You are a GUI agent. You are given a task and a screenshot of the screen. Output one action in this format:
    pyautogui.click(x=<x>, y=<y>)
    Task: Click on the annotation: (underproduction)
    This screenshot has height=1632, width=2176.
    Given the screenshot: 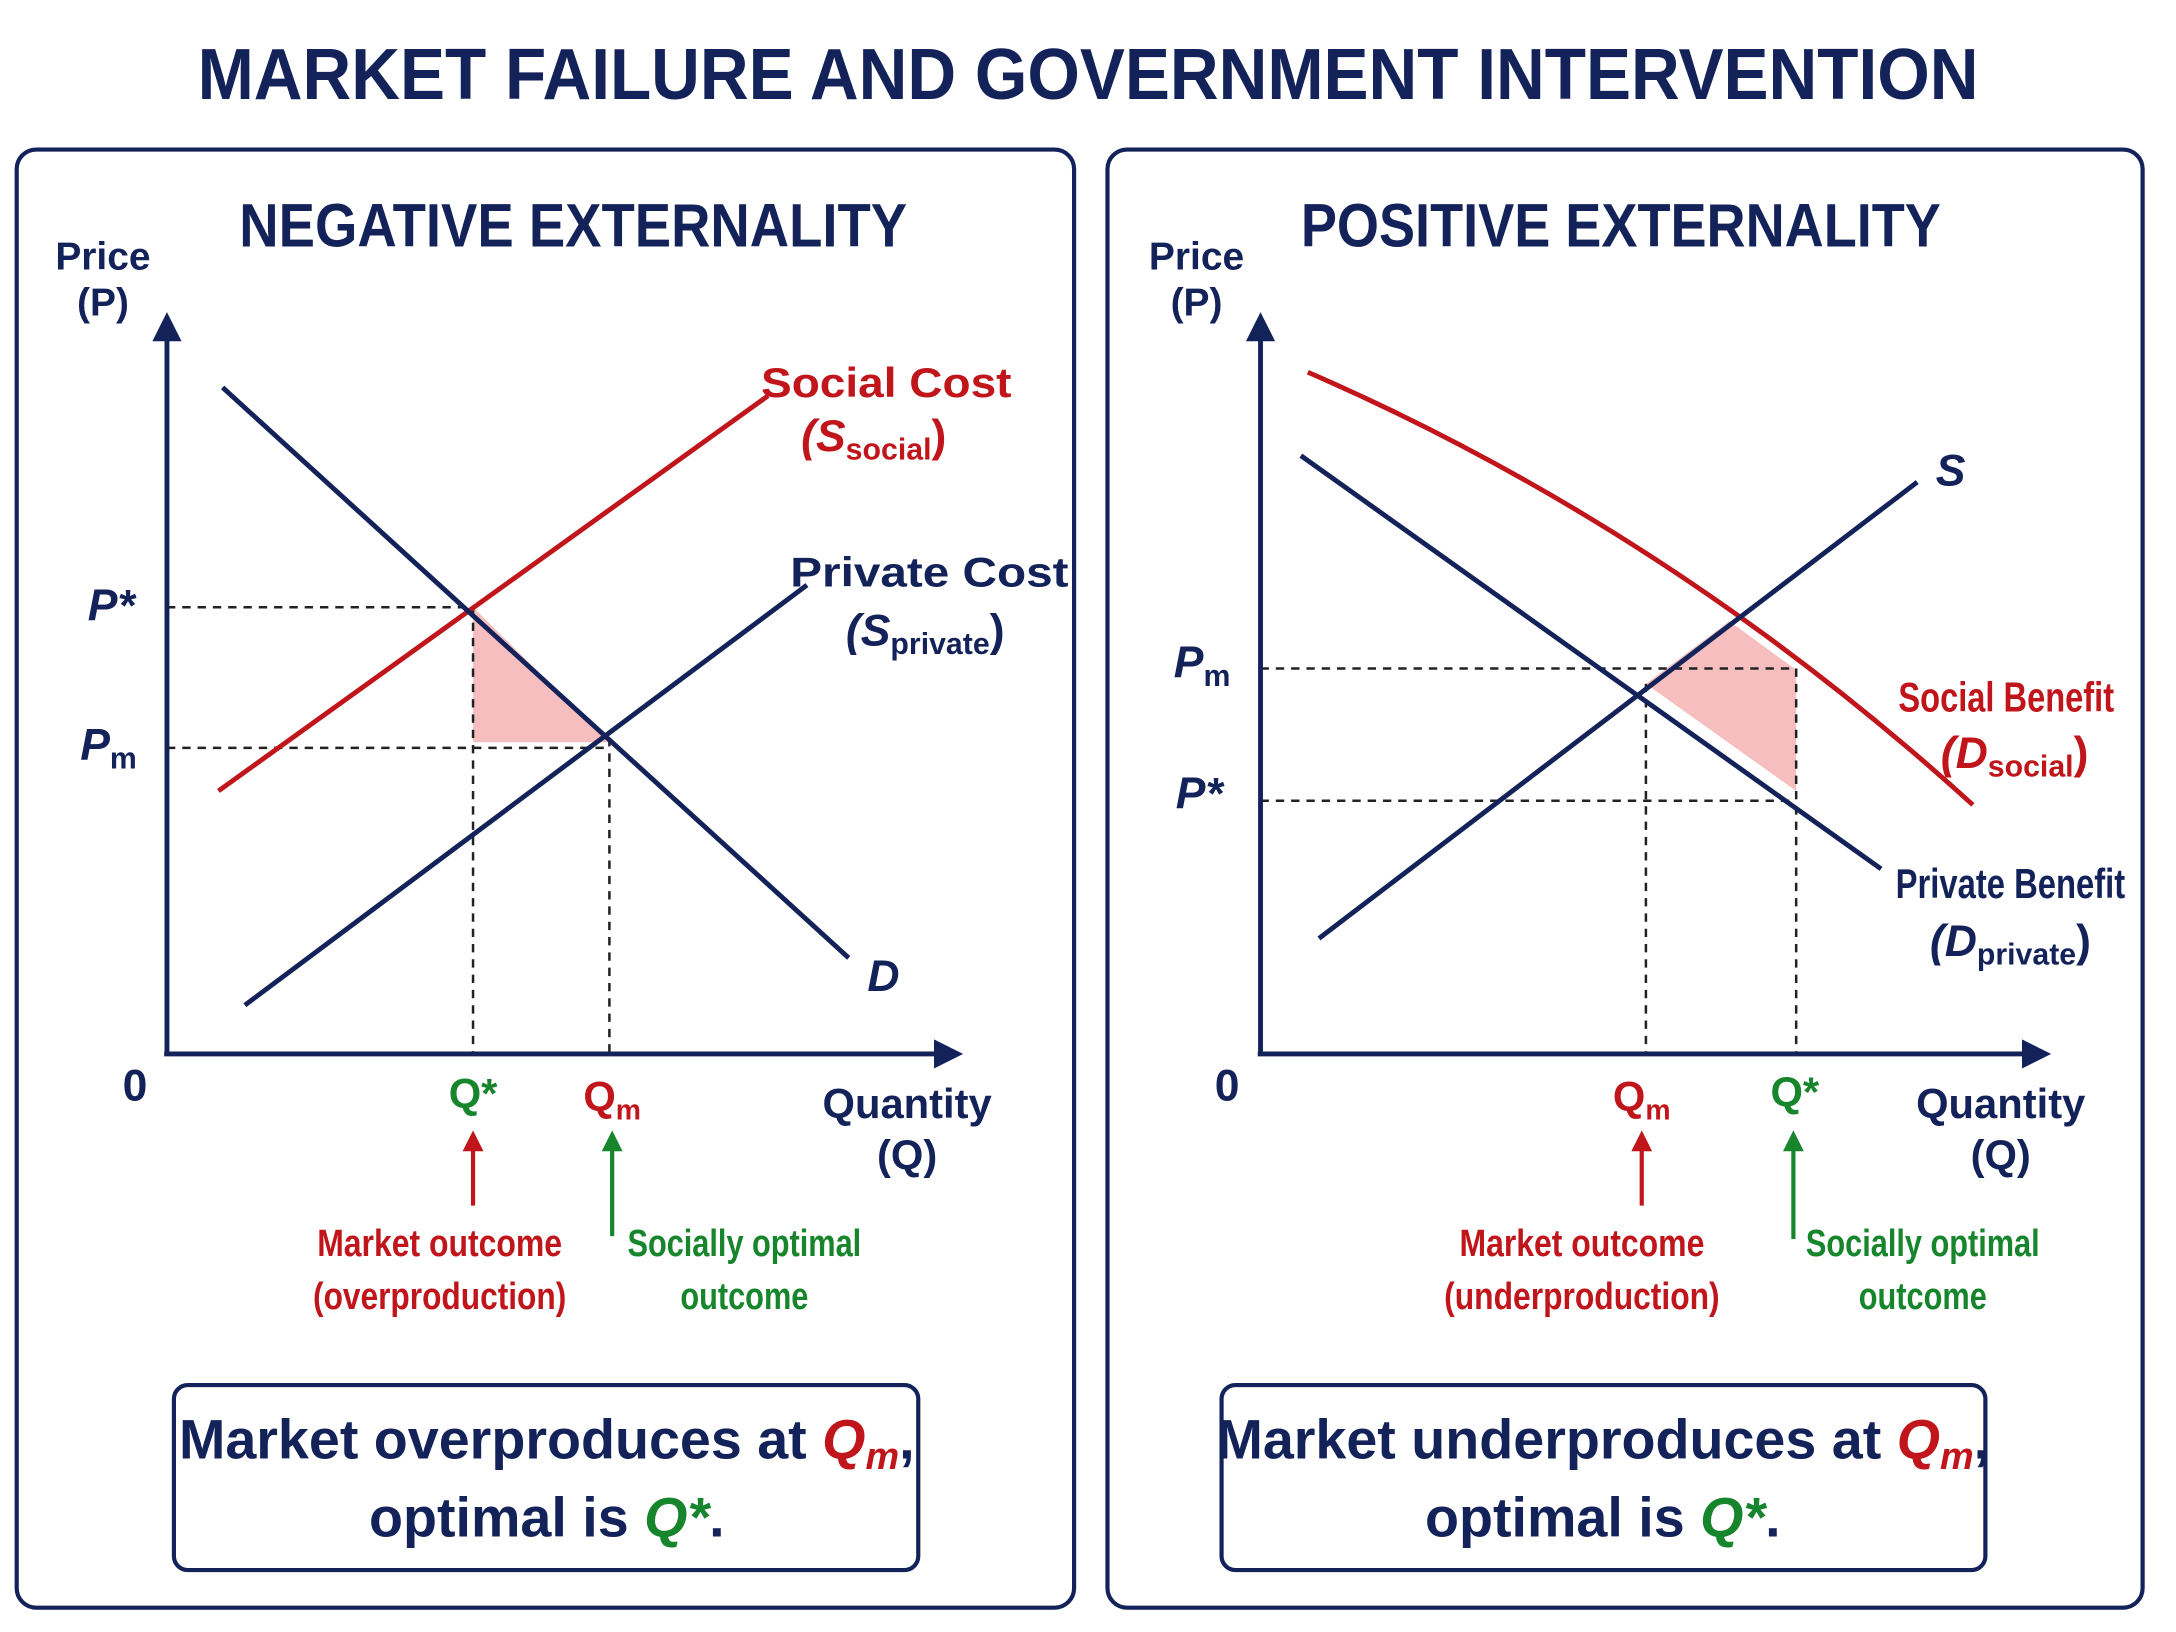 What is the action you would take?
    pyautogui.click(x=1581, y=1296)
    